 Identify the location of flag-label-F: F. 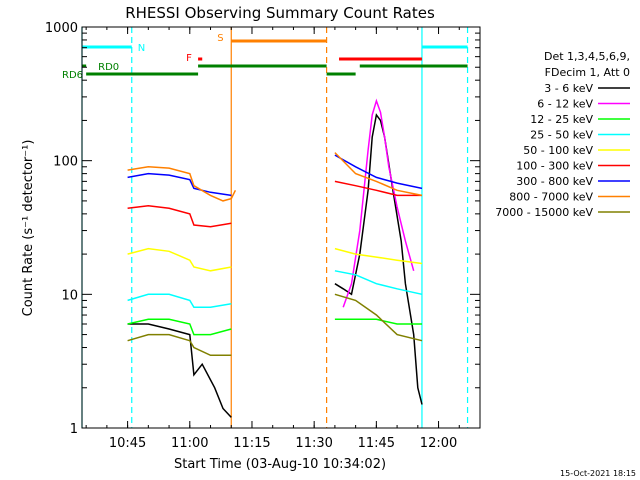
(189, 58).